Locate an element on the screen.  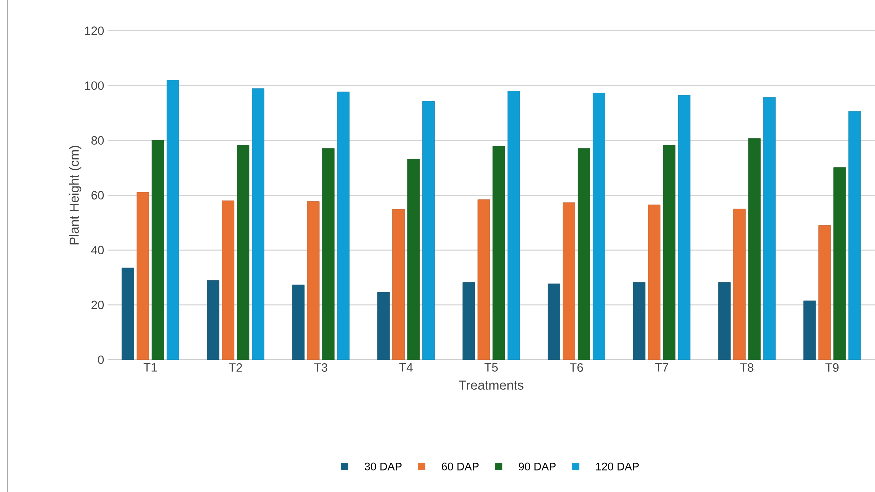
y-tick-label: 40 is located at coordinates (97, 250).